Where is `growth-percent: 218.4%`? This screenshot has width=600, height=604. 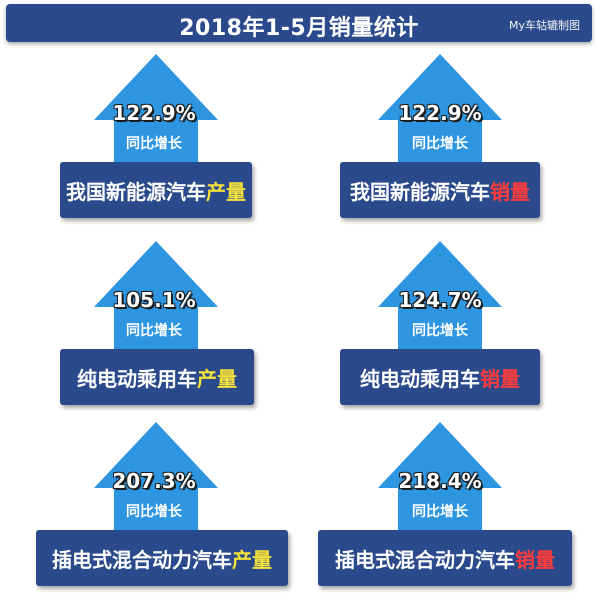 growth-percent: 218.4% is located at coordinates (440, 481).